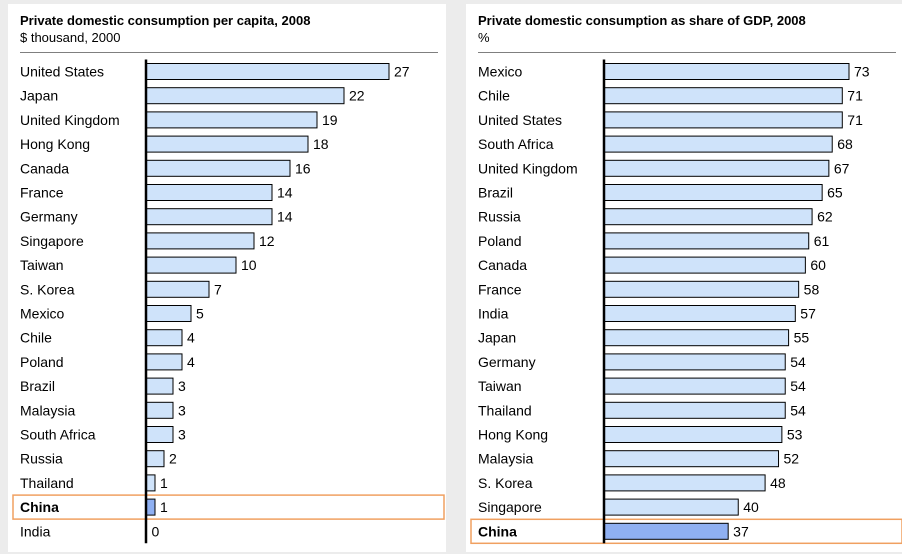 Image resolution: width=902 pixels, height=554 pixels. I want to click on data-label: 61, so click(822, 241).